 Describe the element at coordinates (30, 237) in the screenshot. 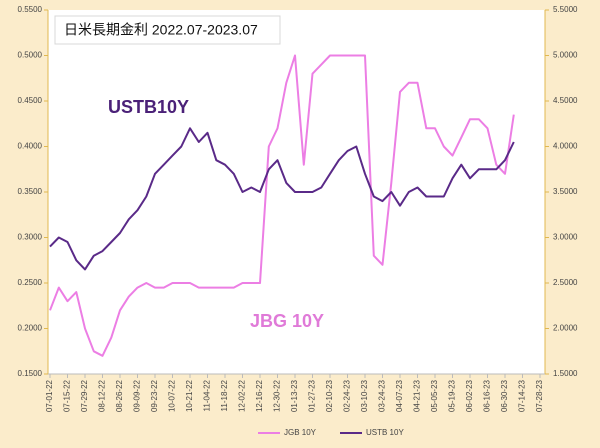

I see `y-tick-label: 0.3000` at that location.